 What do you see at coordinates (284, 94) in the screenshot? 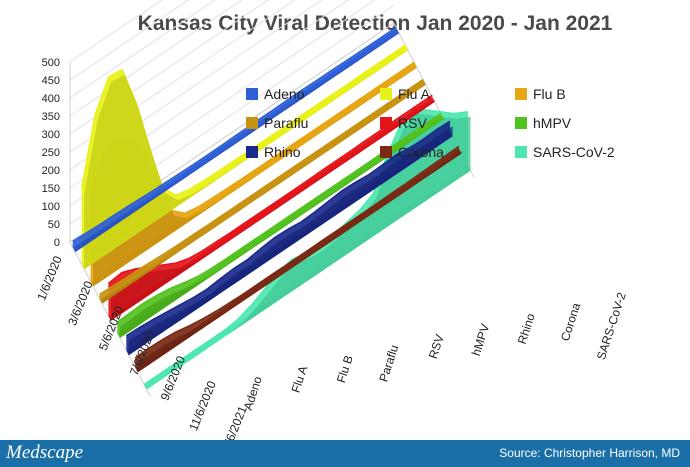
I see `legend-label: Adeno` at bounding box center [284, 94].